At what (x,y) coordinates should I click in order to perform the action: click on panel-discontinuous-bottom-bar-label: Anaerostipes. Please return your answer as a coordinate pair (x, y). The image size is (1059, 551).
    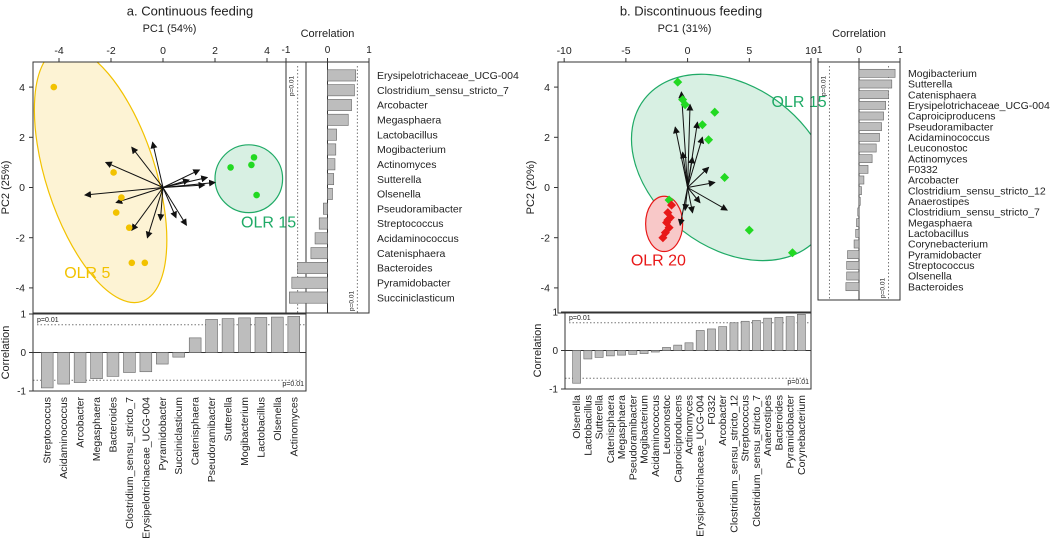
    Looking at the image, I should click on (768, 425).